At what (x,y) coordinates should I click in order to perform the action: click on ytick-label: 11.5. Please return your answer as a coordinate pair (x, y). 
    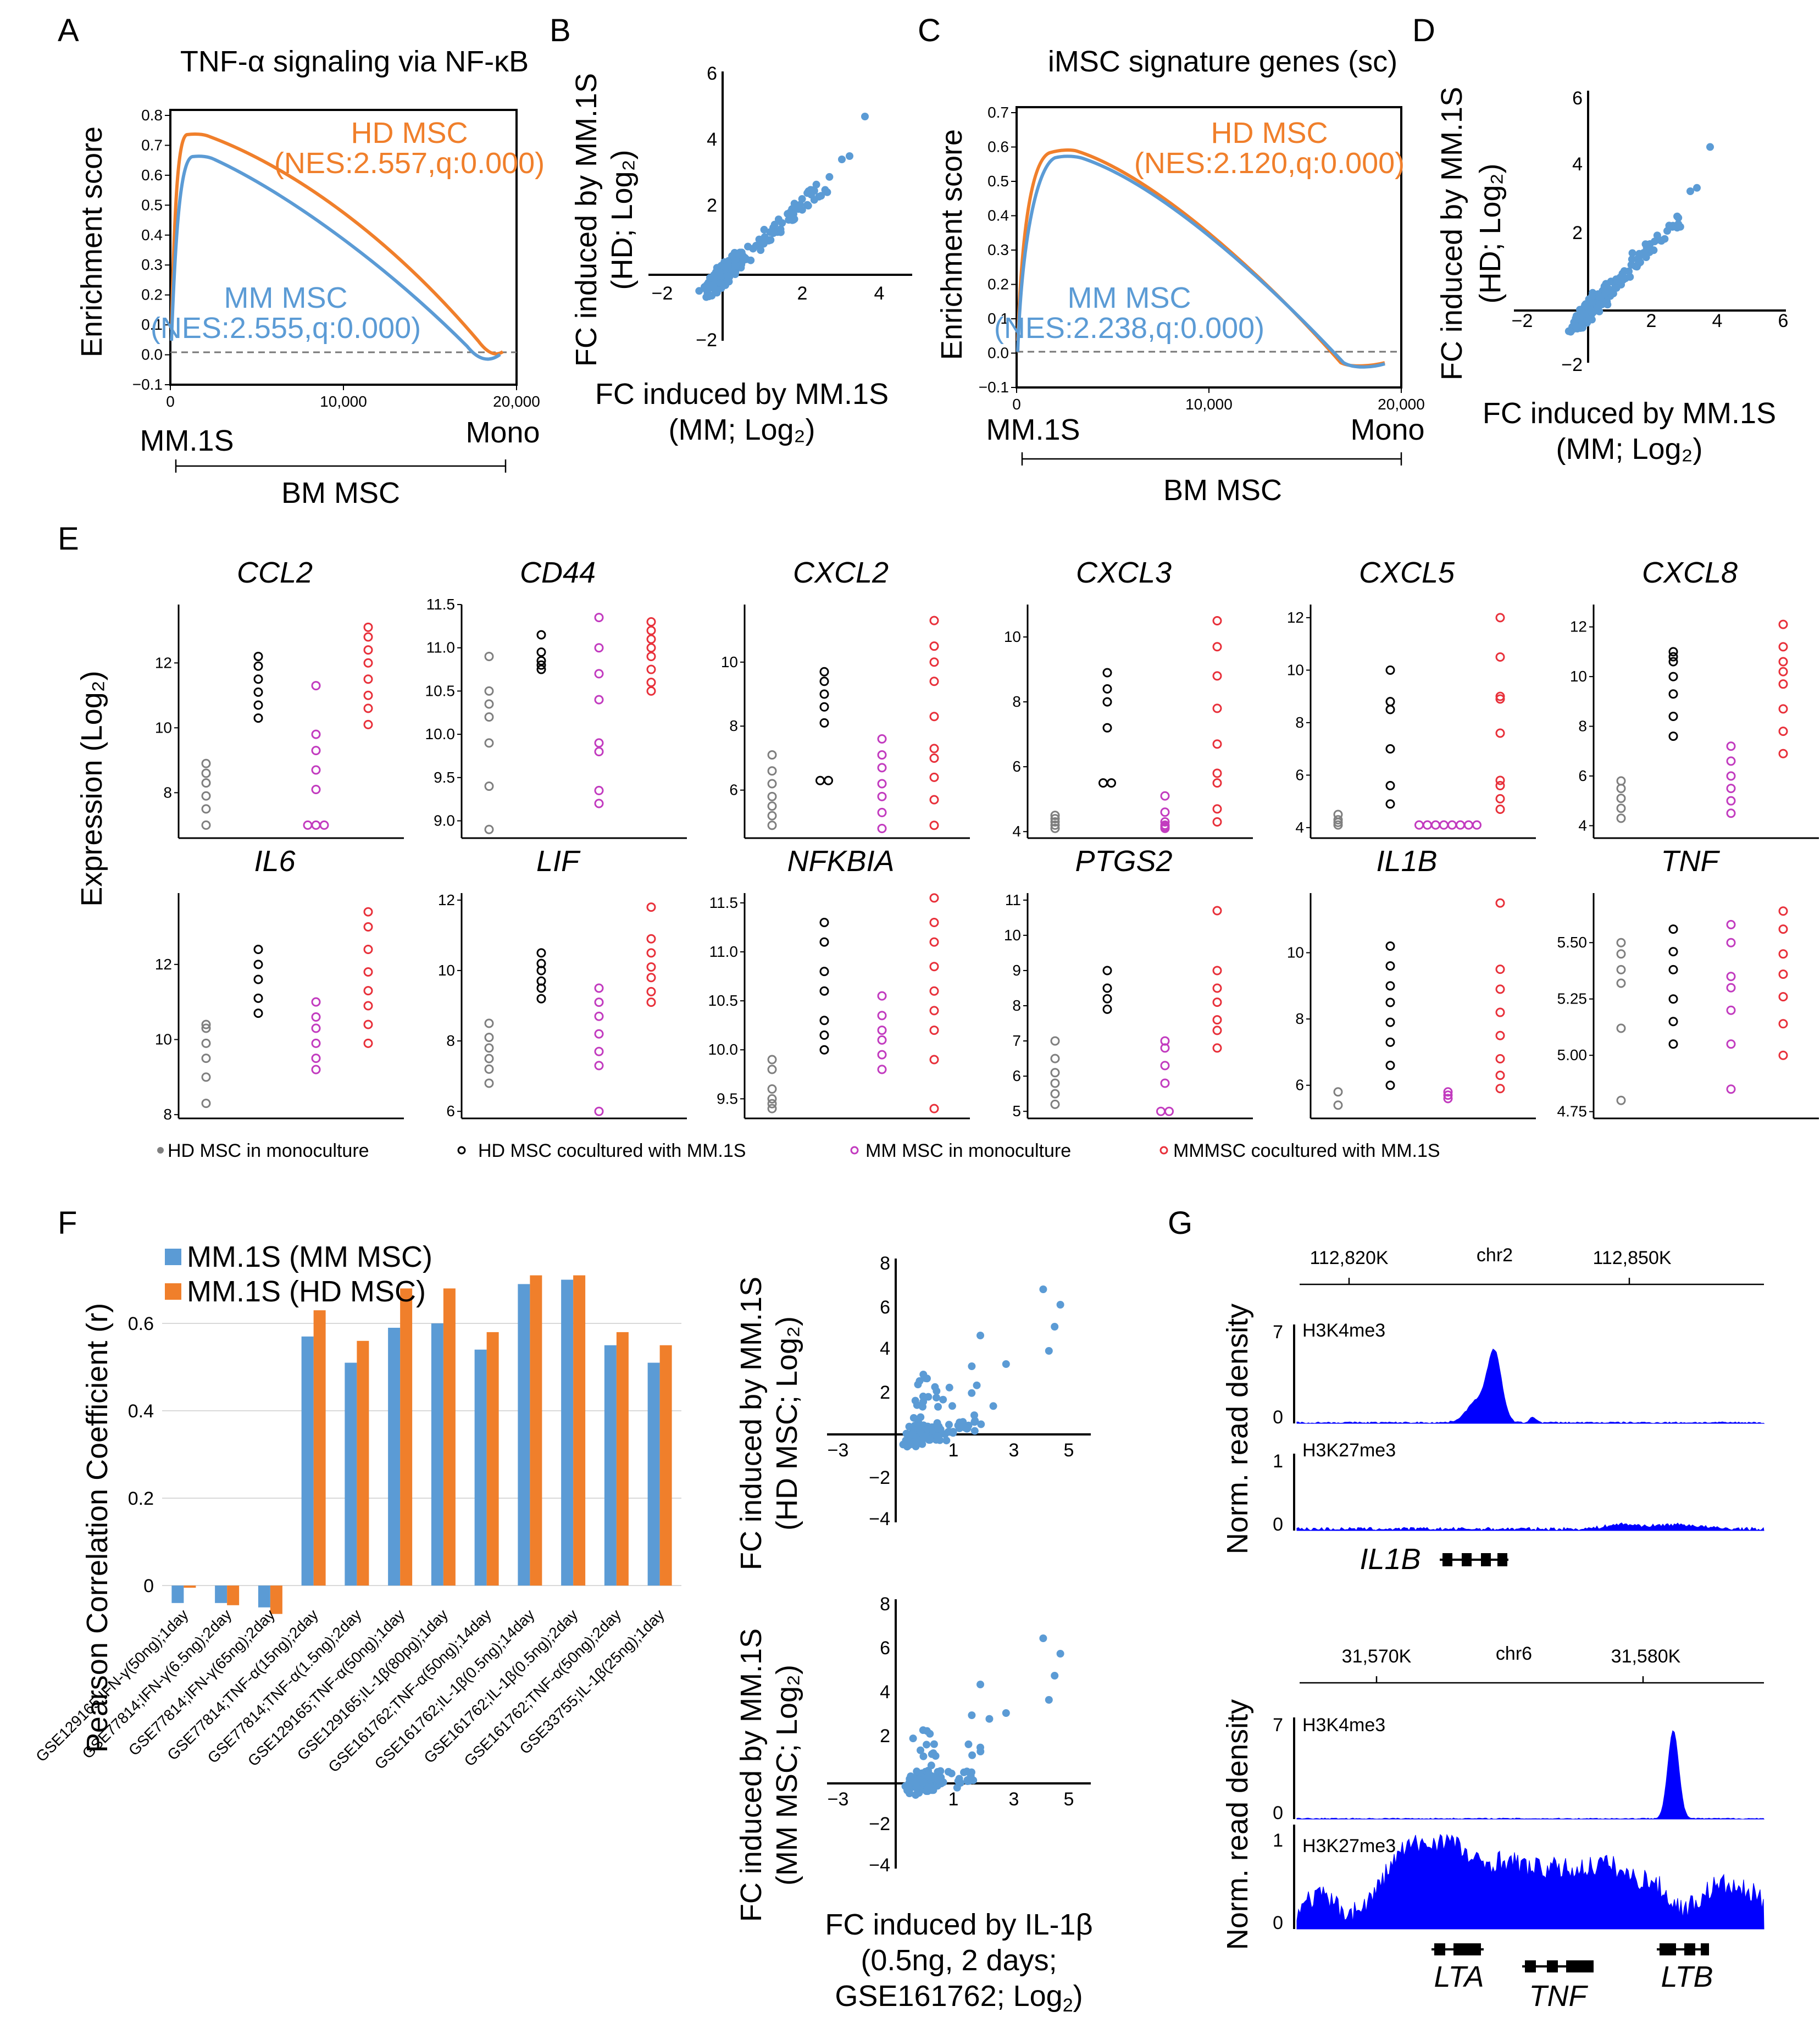
    Looking at the image, I should click on (723, 902).